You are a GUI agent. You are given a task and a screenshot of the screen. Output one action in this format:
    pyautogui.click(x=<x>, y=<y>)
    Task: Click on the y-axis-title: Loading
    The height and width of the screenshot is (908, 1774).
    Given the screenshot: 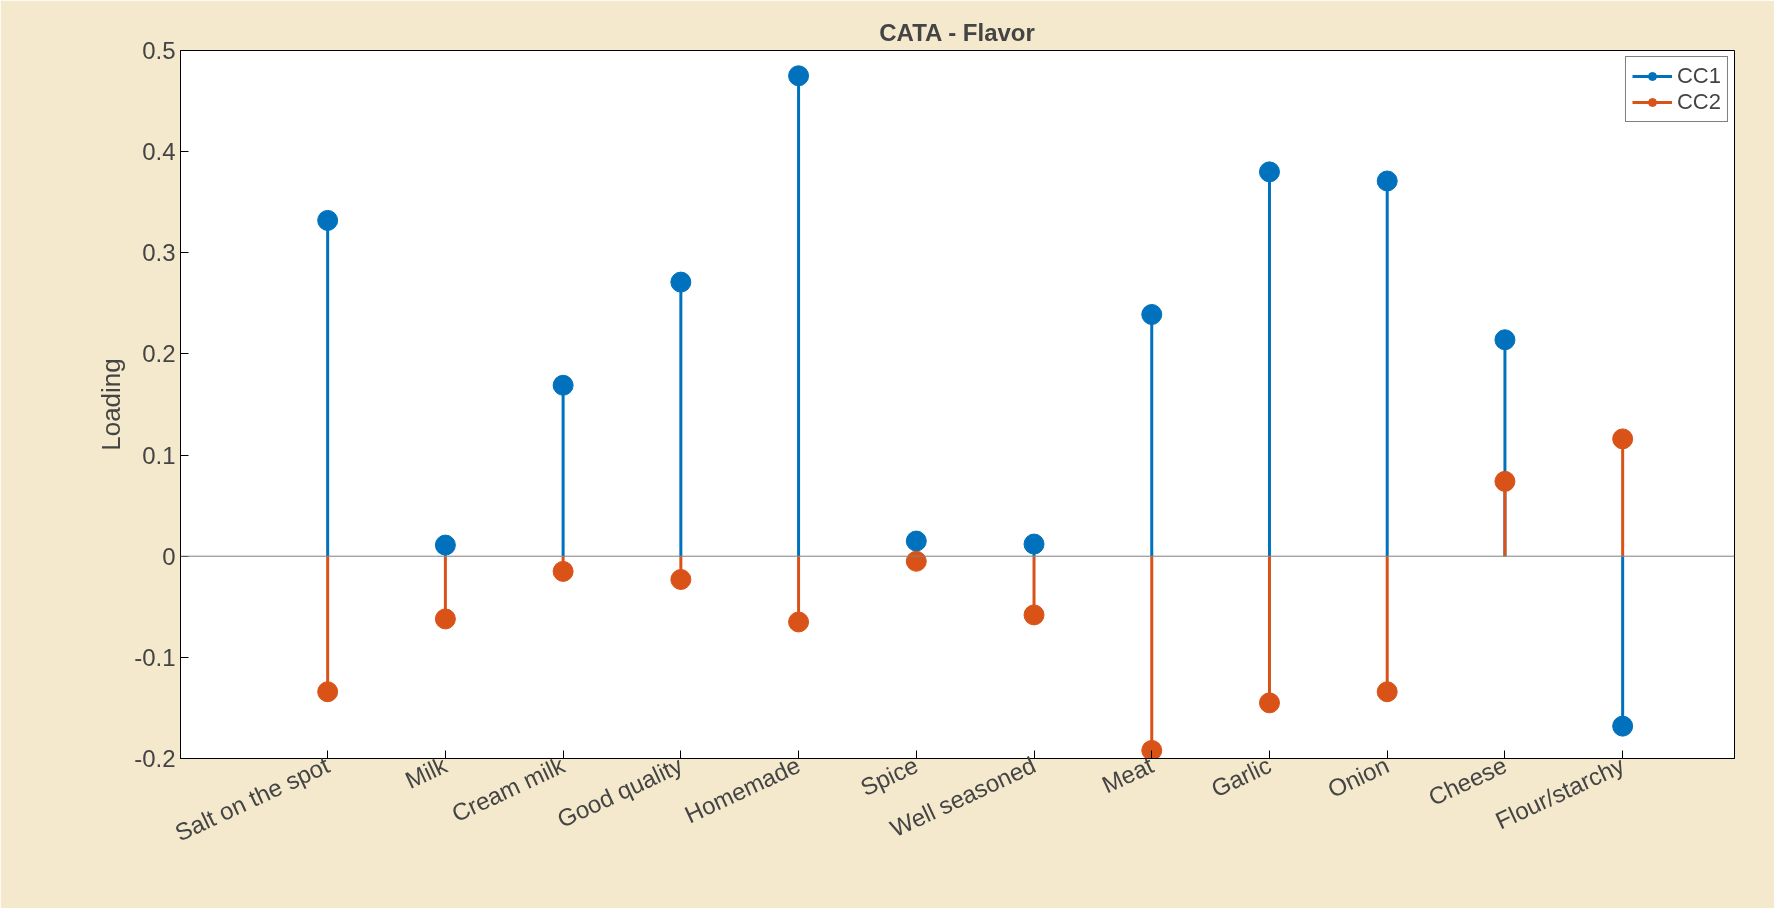 What is the action you would take?
    pyautogui.click(x=111, y=404)
    